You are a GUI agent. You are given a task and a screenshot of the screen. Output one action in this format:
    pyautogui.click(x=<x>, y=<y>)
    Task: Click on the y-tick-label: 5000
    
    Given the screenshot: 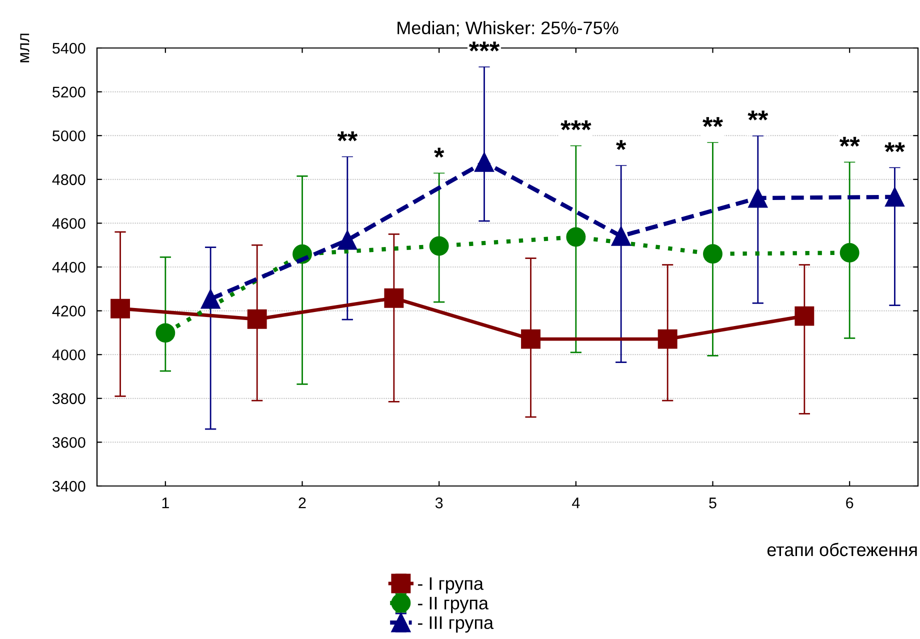 What is the action you would take?
    pyautogui.click(x=69, y=136)
    